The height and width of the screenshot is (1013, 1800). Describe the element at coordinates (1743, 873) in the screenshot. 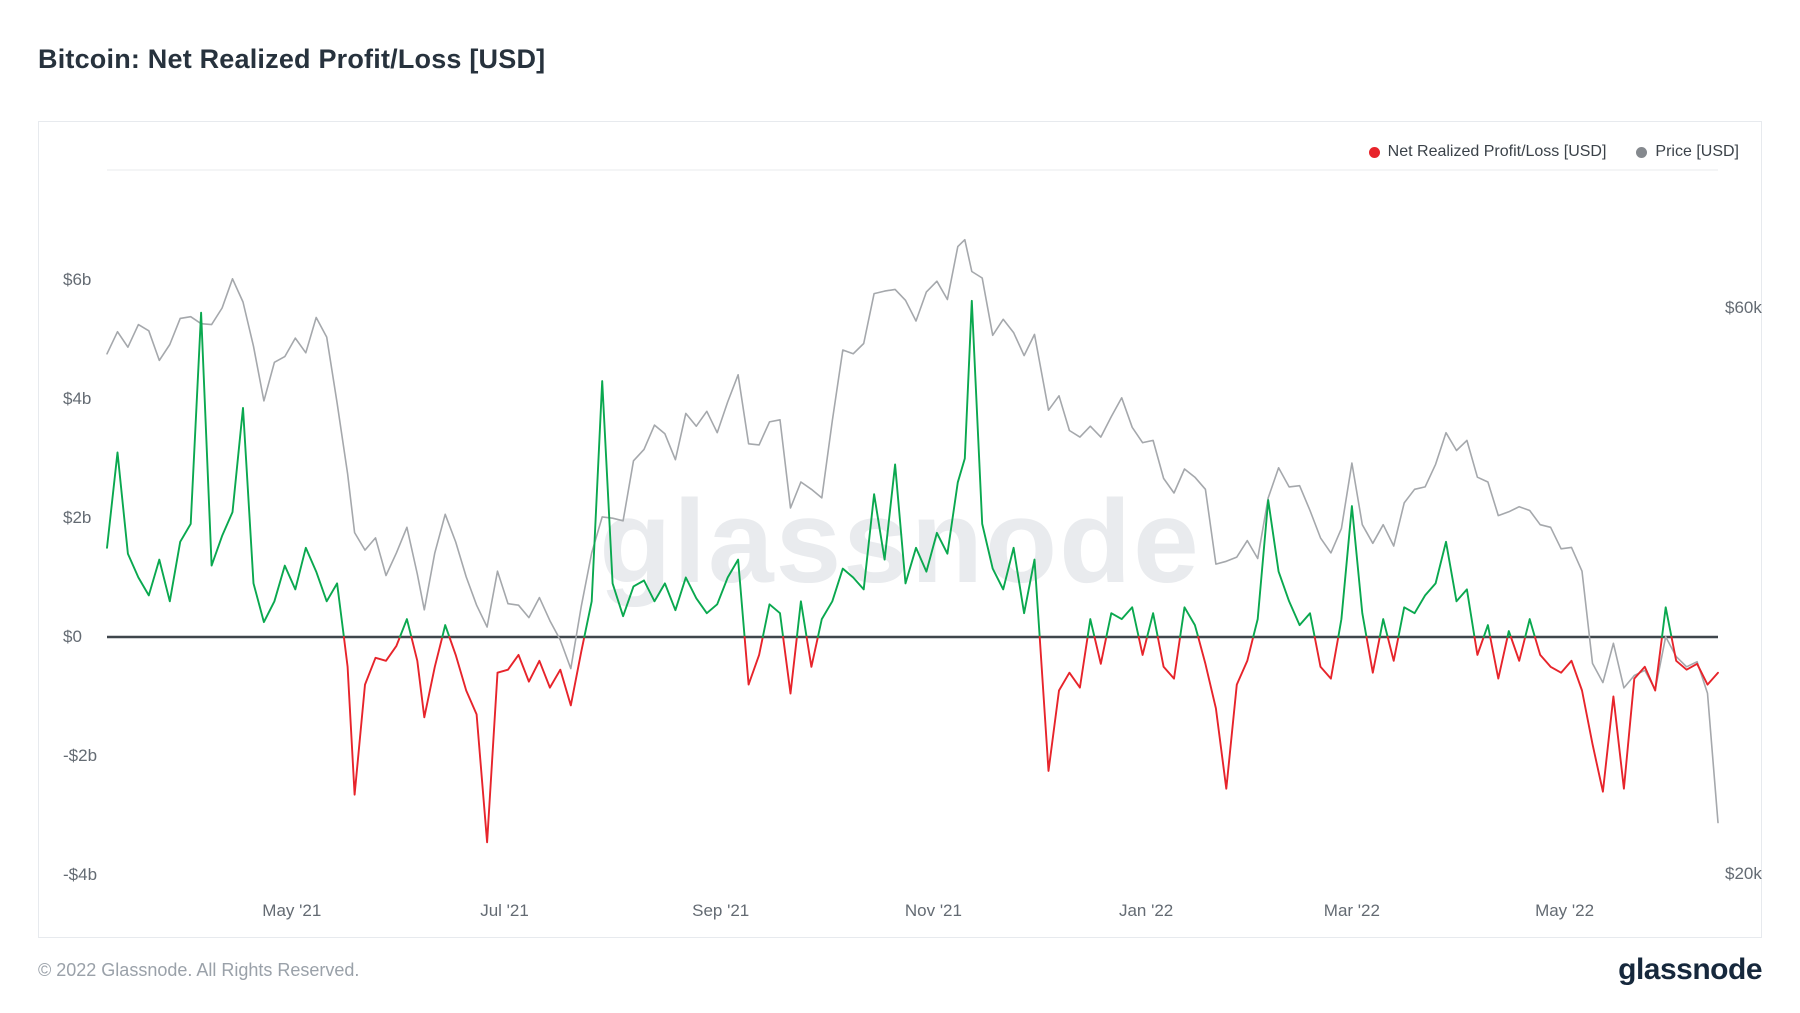

I see `y-axis-right-tick: $20k` at that location.